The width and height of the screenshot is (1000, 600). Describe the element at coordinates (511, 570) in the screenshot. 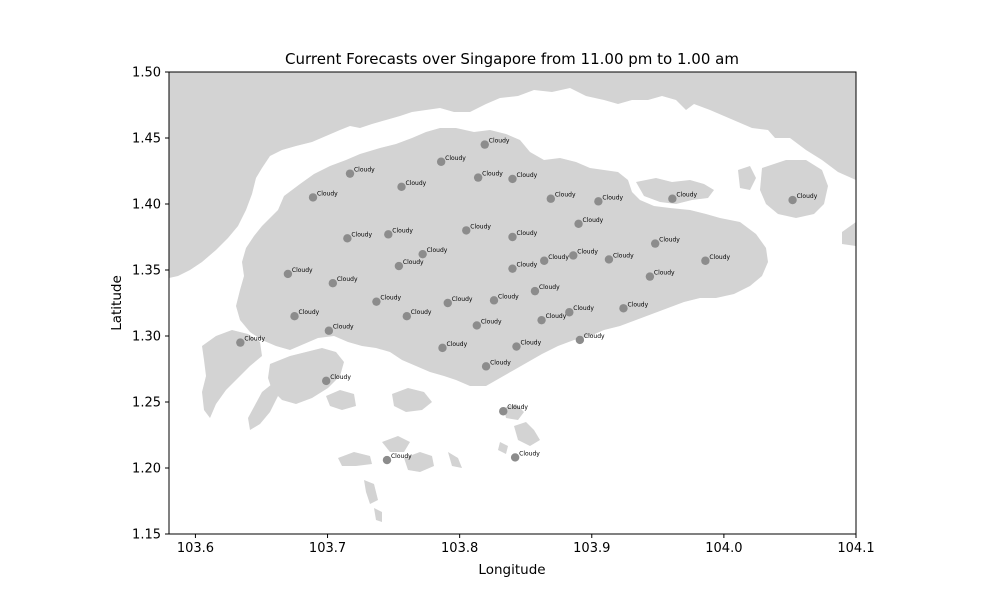

I see `x-axis-label: Longitude` at that location.